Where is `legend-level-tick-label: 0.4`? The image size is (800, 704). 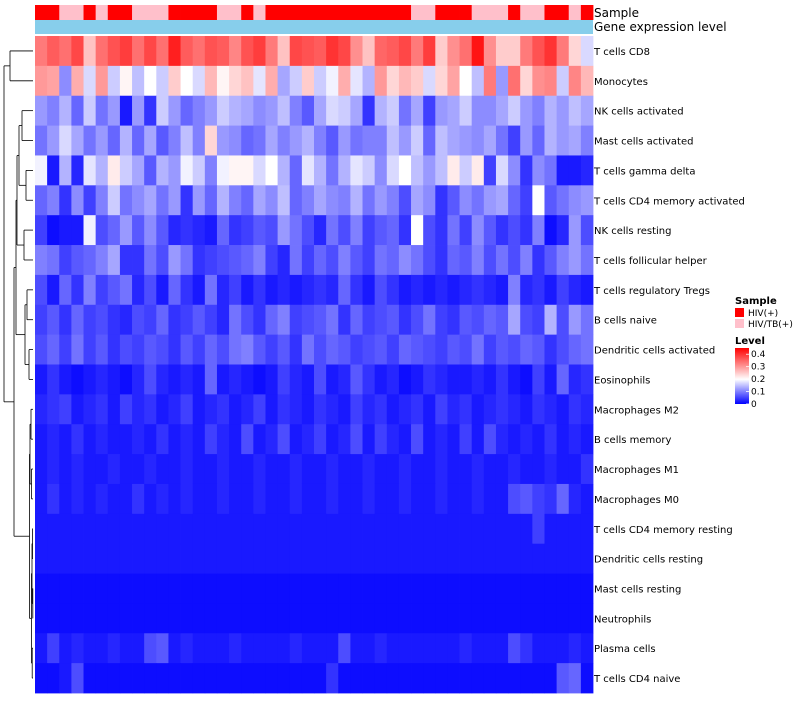
legend-level-tick-label: 0.4 is located at coordinates (758, 355).